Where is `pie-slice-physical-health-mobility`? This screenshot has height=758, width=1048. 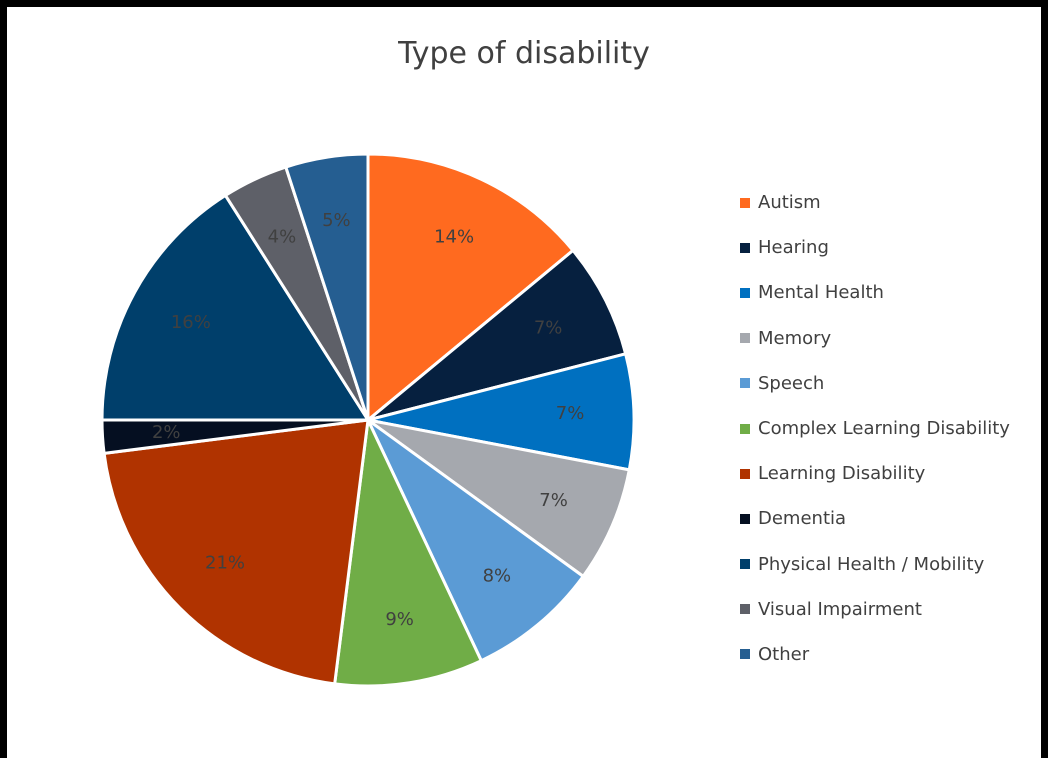 pie-slice-physical-health-mobility is located at coordinates (235, 307).